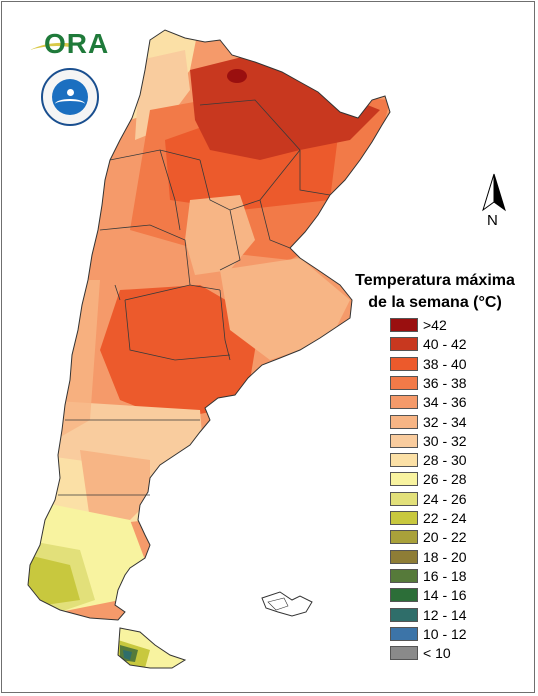 Image resolution: width=538 pixels, height=696 pixels. What do you see at coordinates (445, 575) in the screenshot?
I see `legend-label: 16 - 18` at bounding box center [445, 575].